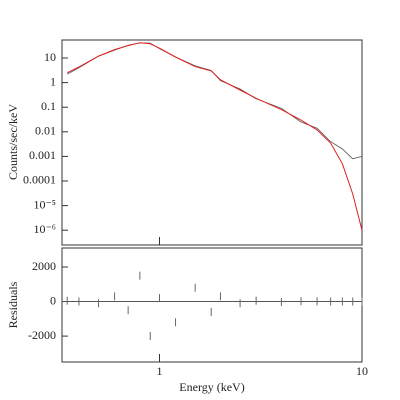 Image resolution: width=400 pixels, height=400 pixels. I want to click on y-tick-label: 1, so click(53, 81).